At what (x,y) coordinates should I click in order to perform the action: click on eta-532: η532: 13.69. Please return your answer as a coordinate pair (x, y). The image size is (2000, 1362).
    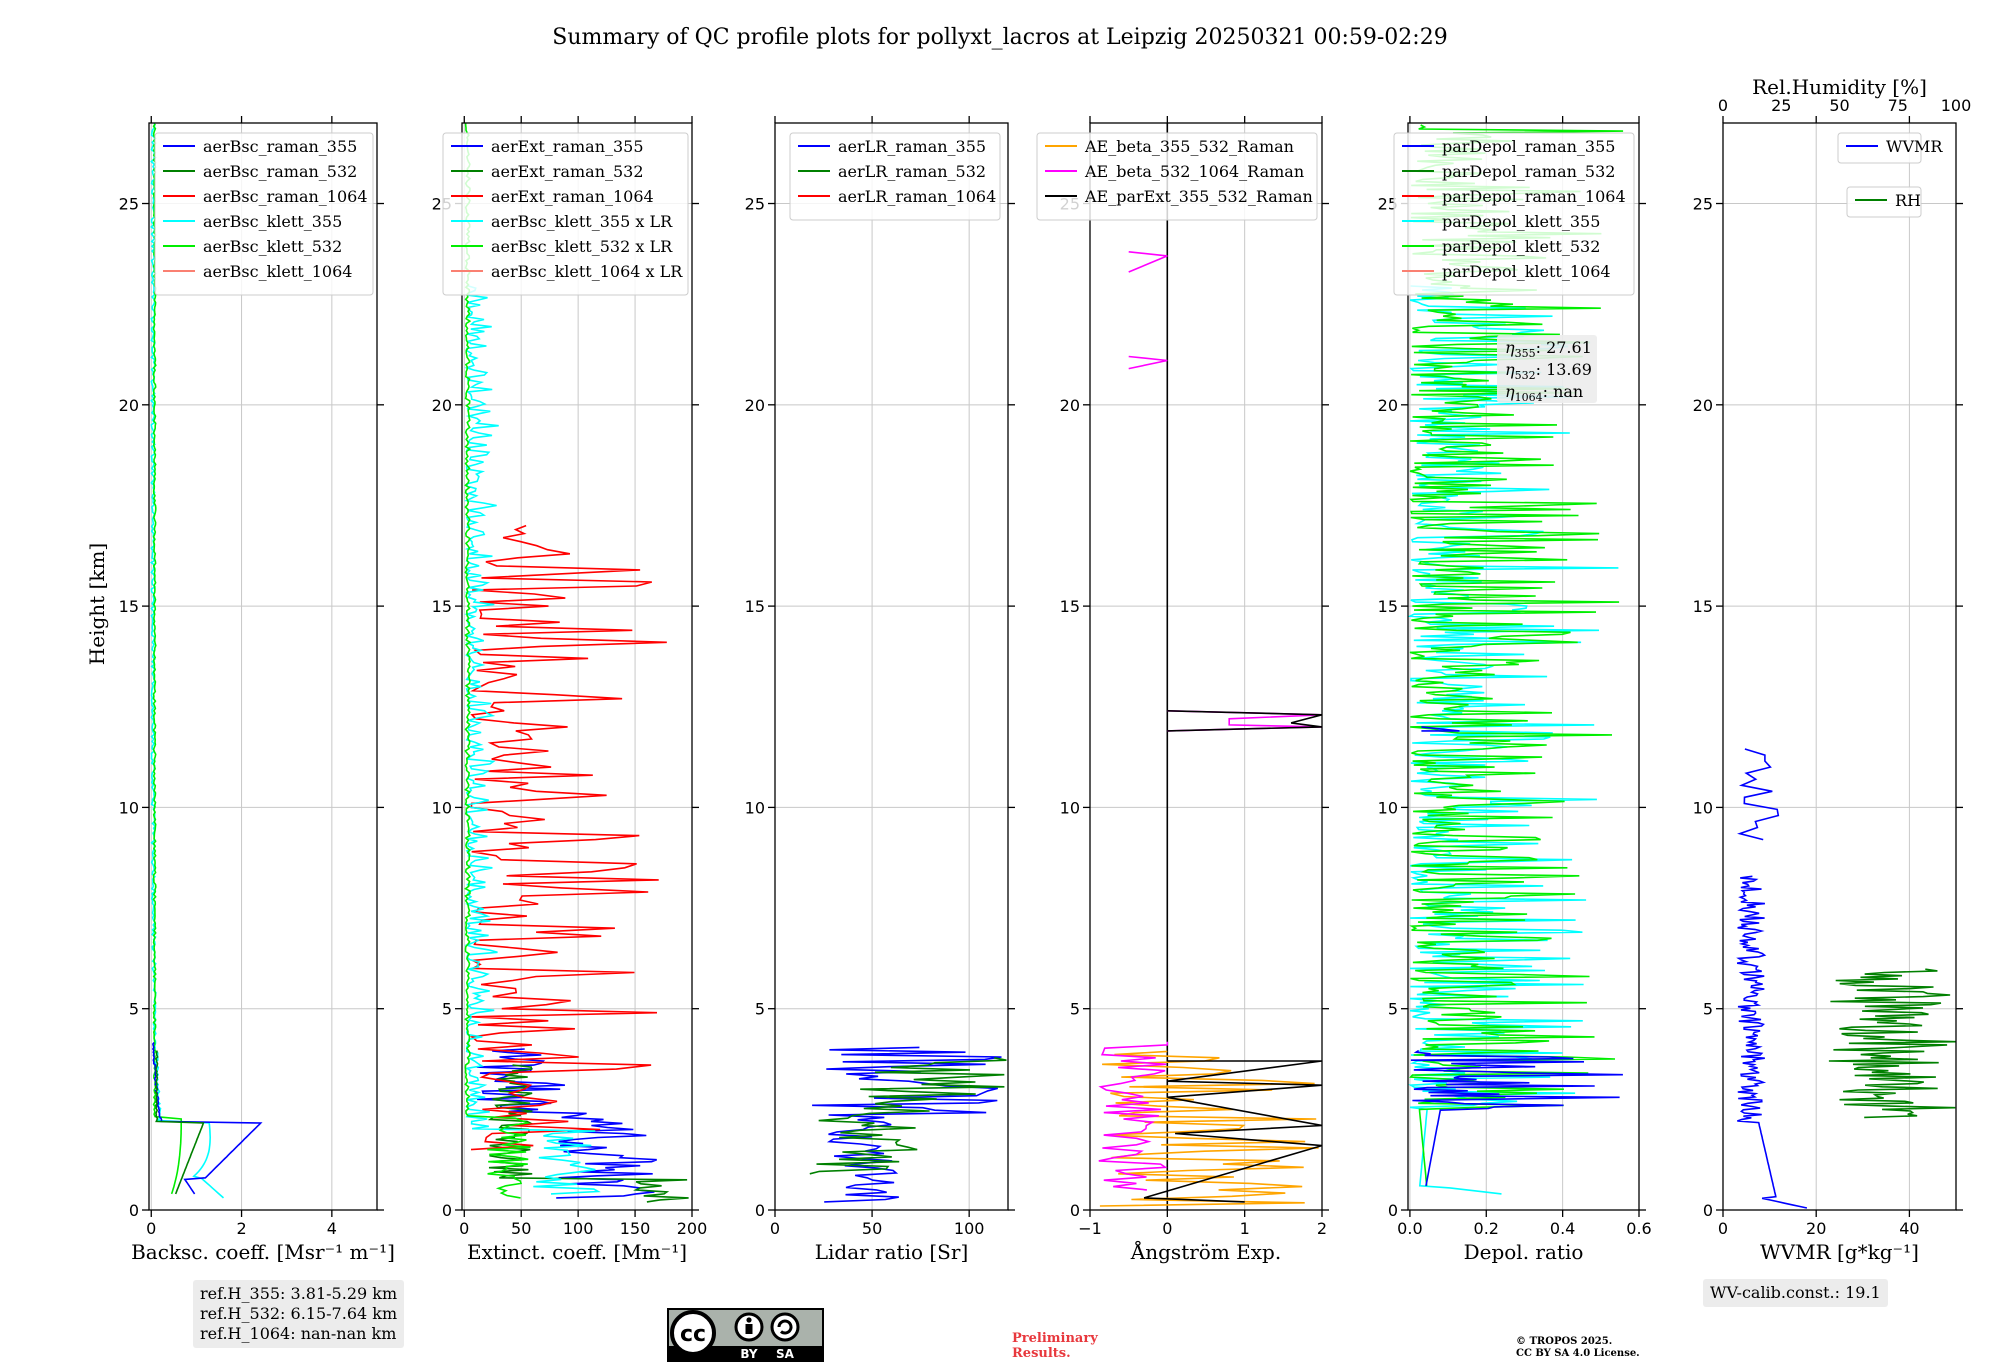
    Looking at the image, I should click on (1548, 371).